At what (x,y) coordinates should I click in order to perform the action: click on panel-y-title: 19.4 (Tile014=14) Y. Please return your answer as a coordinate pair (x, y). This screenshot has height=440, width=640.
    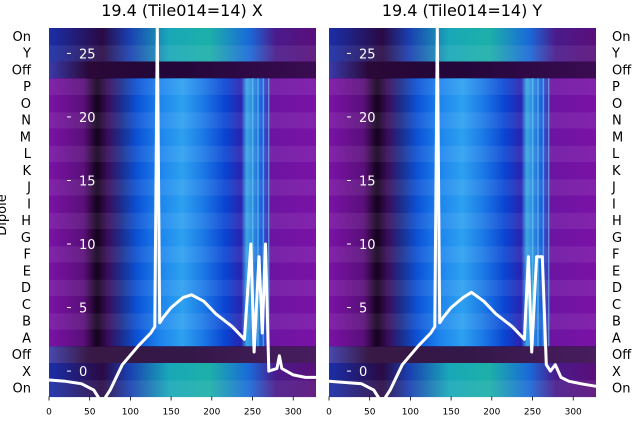
    Looking at the image, I should click on (462, 10).